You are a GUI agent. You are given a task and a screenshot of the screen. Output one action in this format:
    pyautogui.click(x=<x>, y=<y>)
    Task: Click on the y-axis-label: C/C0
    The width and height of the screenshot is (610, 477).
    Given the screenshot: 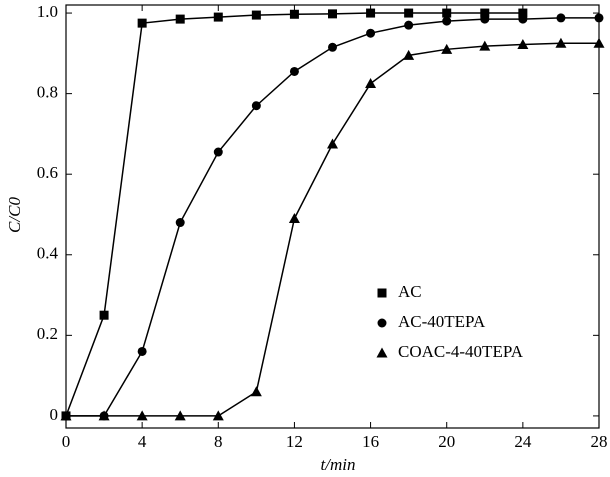 What is the action you would take?
    pyautogui.click(x=14, y=215)
    